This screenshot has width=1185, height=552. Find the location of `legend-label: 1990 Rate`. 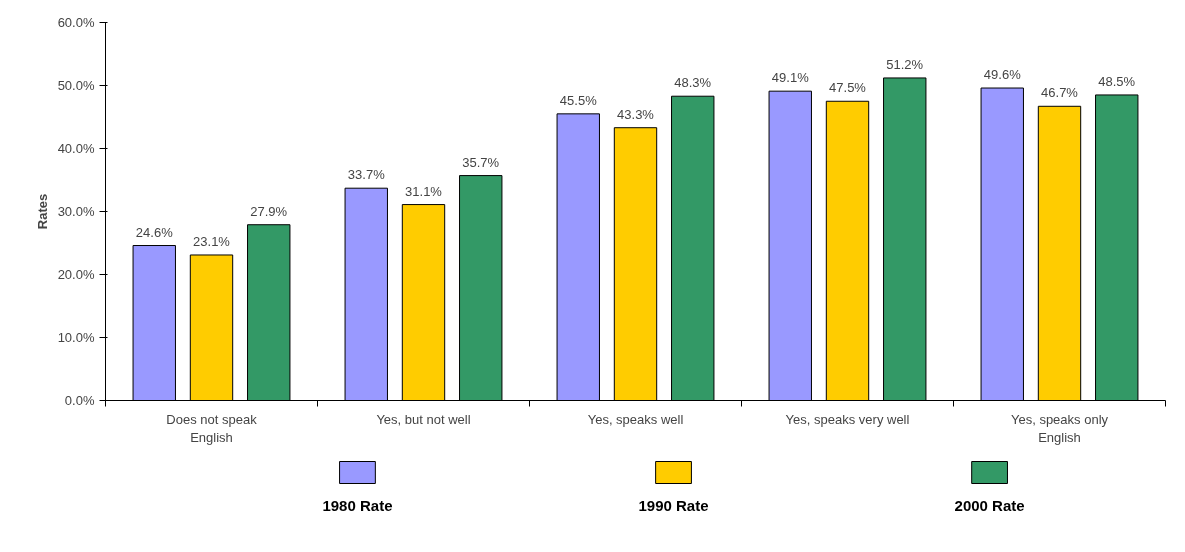

legend-label: 1990 Rate is located at coordinates (673, 505).